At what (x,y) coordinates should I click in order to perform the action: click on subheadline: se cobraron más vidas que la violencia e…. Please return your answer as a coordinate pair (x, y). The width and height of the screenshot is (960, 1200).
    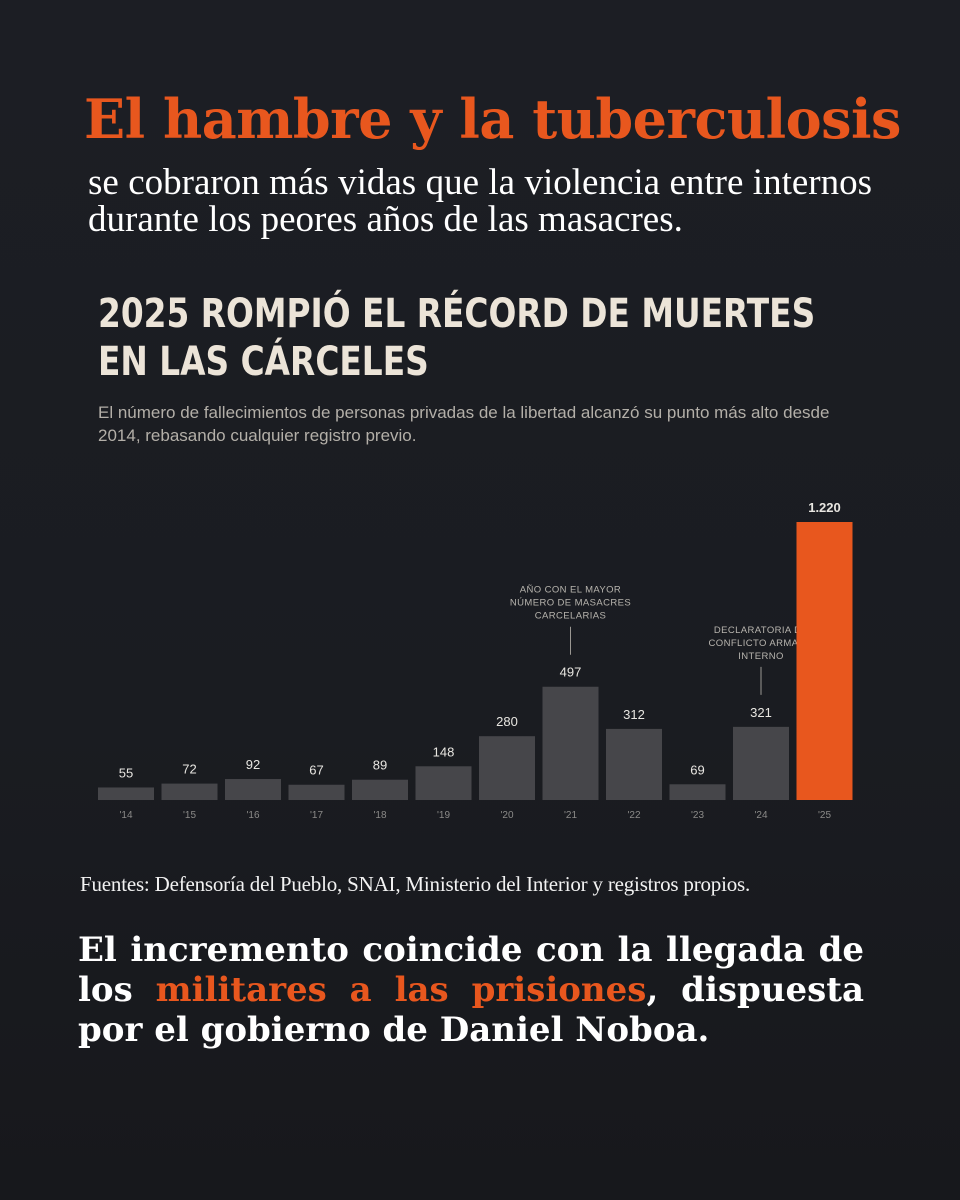
    Looking at the image, I should click on (480, 201).